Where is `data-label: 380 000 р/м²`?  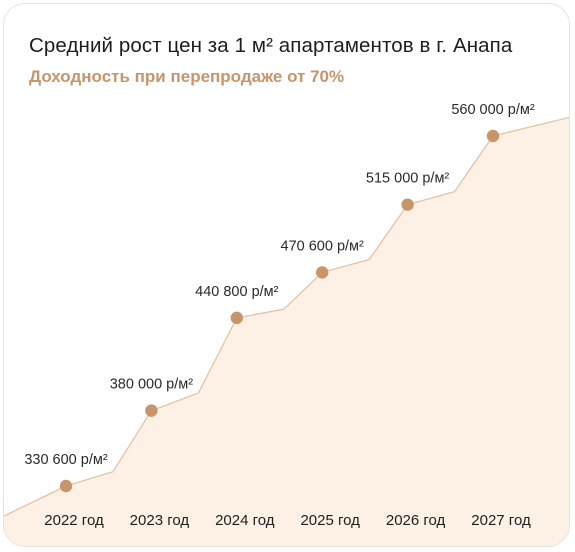
data-label: 380 000 р/м² is located at coordinates (152, 385).